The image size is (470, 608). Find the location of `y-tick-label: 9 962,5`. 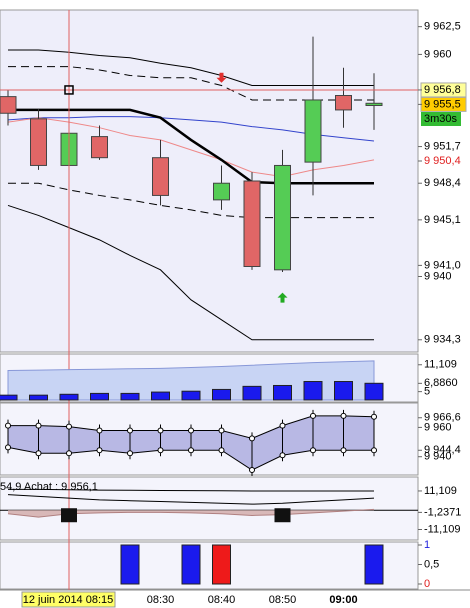

y-tick-label: 9 962,5 is located at coordinates (442, 27).